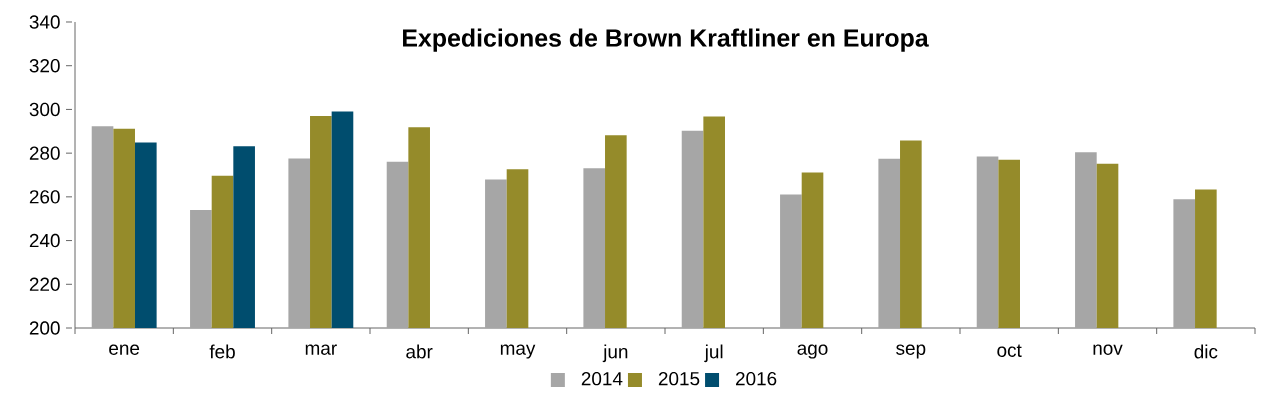 This screenshot has height=408, width=1270. I want to click on x-tick-label: abr, so click(419, 351).